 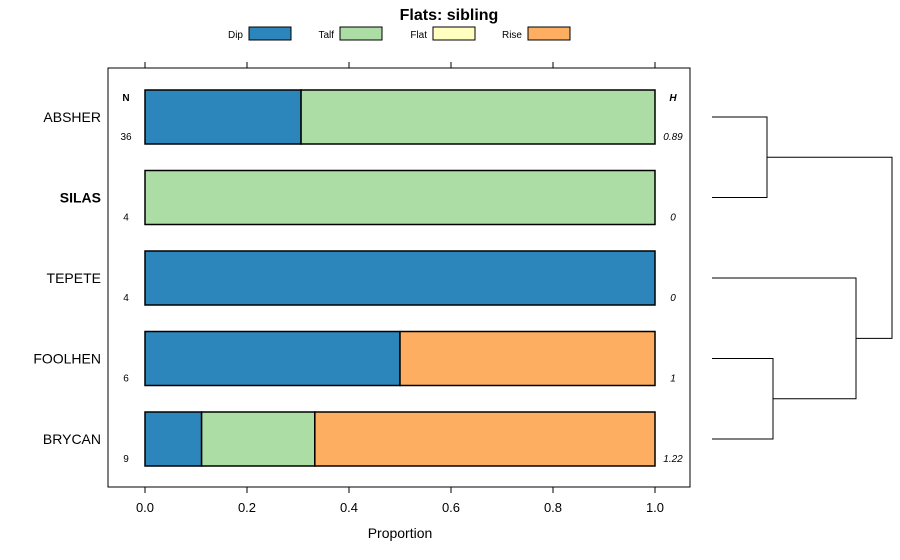 I want to click on legend-swatch-talf, so click(x=361, y=33).